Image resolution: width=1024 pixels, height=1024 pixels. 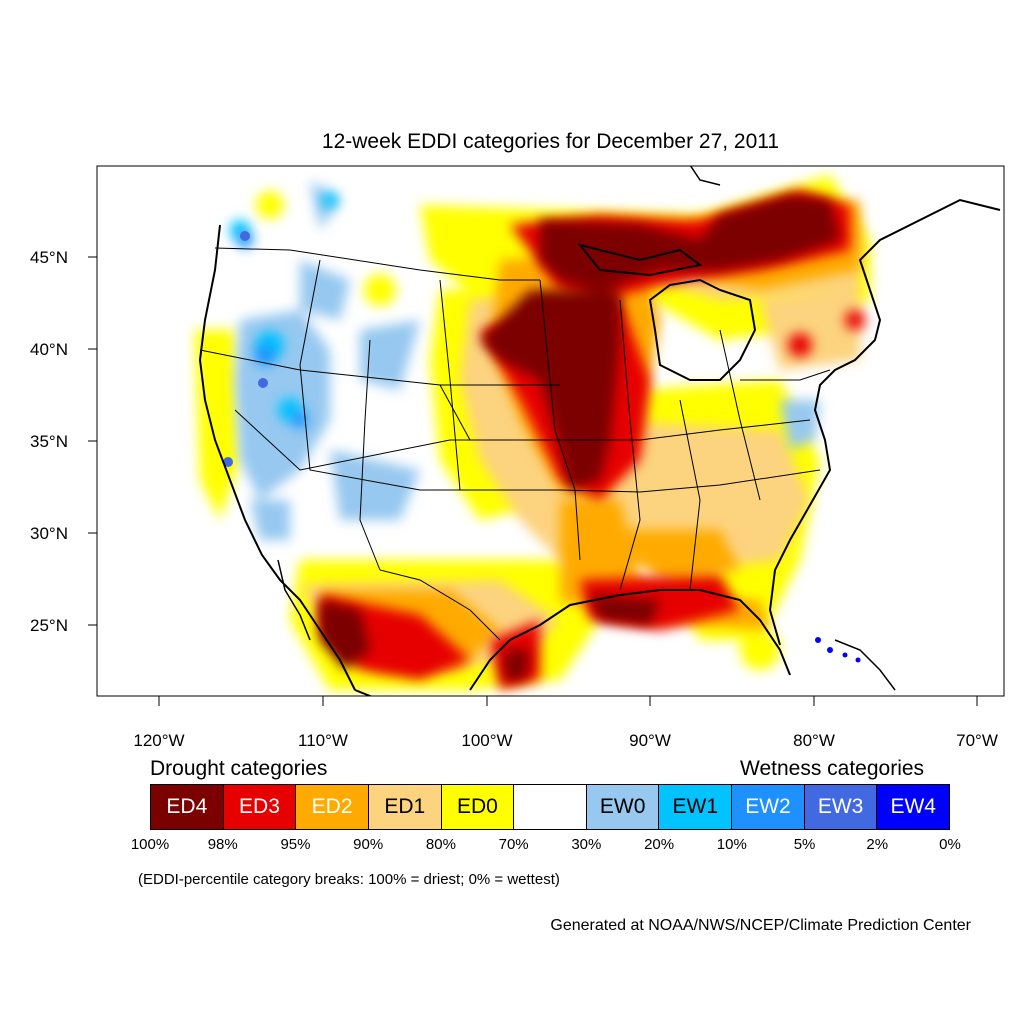 What do you see at coordinates (650, 740) in the screenshot?
I see `x-tick-label: 90°W` at bounding box center [650, 740].